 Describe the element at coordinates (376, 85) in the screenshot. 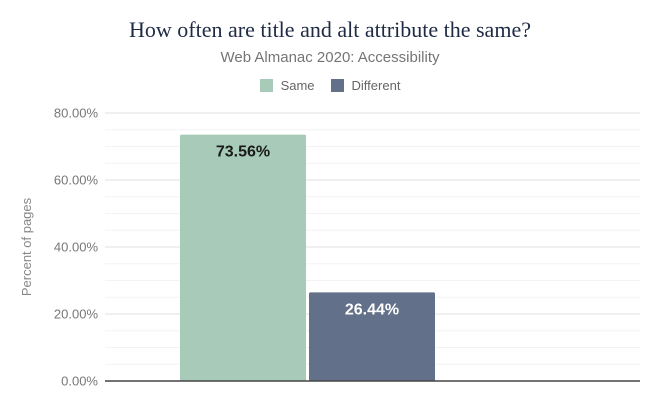

I see `legend-label-different: Different` at that location.